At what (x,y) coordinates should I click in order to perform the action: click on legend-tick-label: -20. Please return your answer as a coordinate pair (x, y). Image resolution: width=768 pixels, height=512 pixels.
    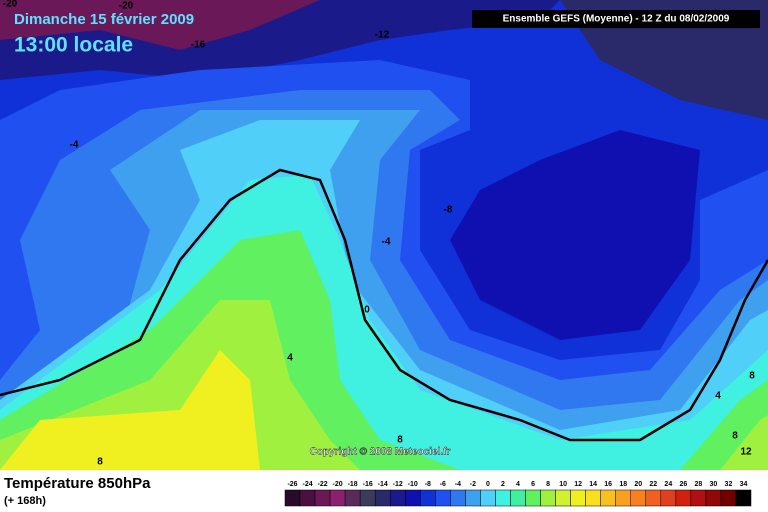
    Looking at the image, I should click on (338, 484).